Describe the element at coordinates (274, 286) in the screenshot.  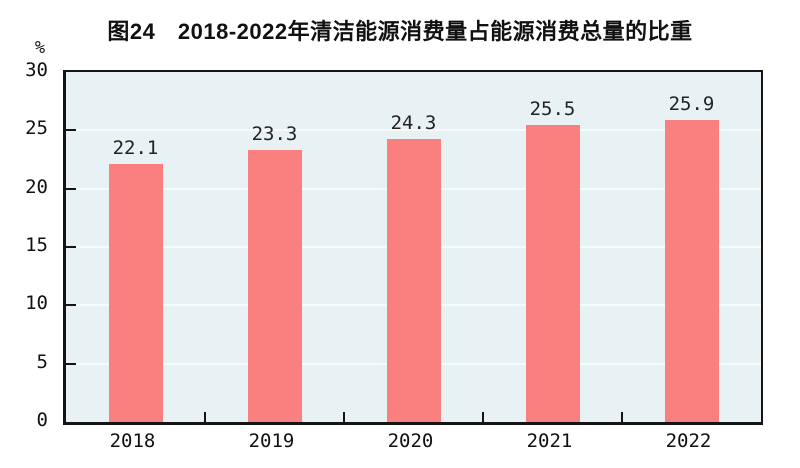
I see `bar-2019` at that location.